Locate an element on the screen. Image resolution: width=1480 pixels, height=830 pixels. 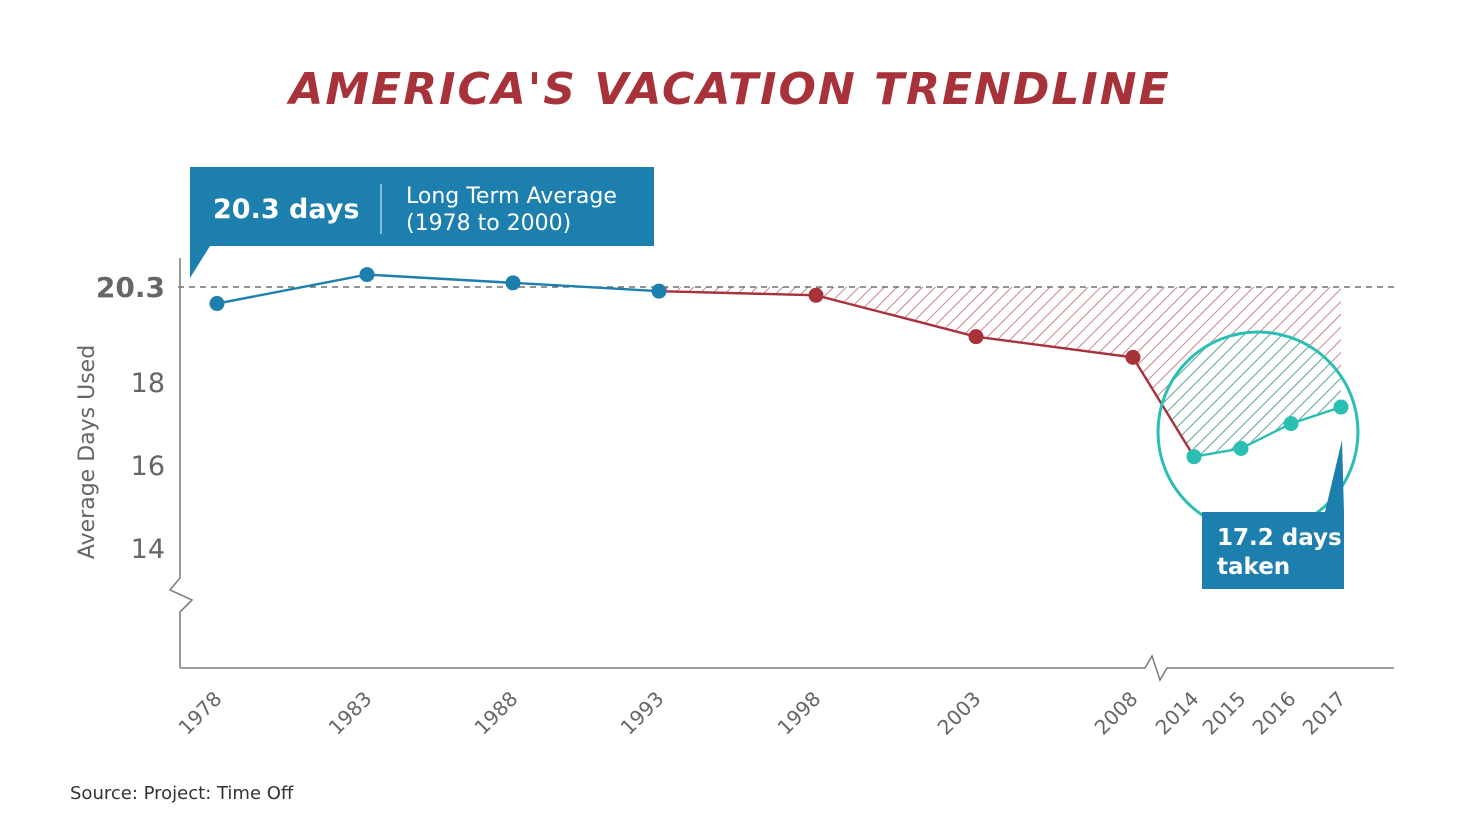
x-tick-label: 1988 is located at coordinates (496, 713).